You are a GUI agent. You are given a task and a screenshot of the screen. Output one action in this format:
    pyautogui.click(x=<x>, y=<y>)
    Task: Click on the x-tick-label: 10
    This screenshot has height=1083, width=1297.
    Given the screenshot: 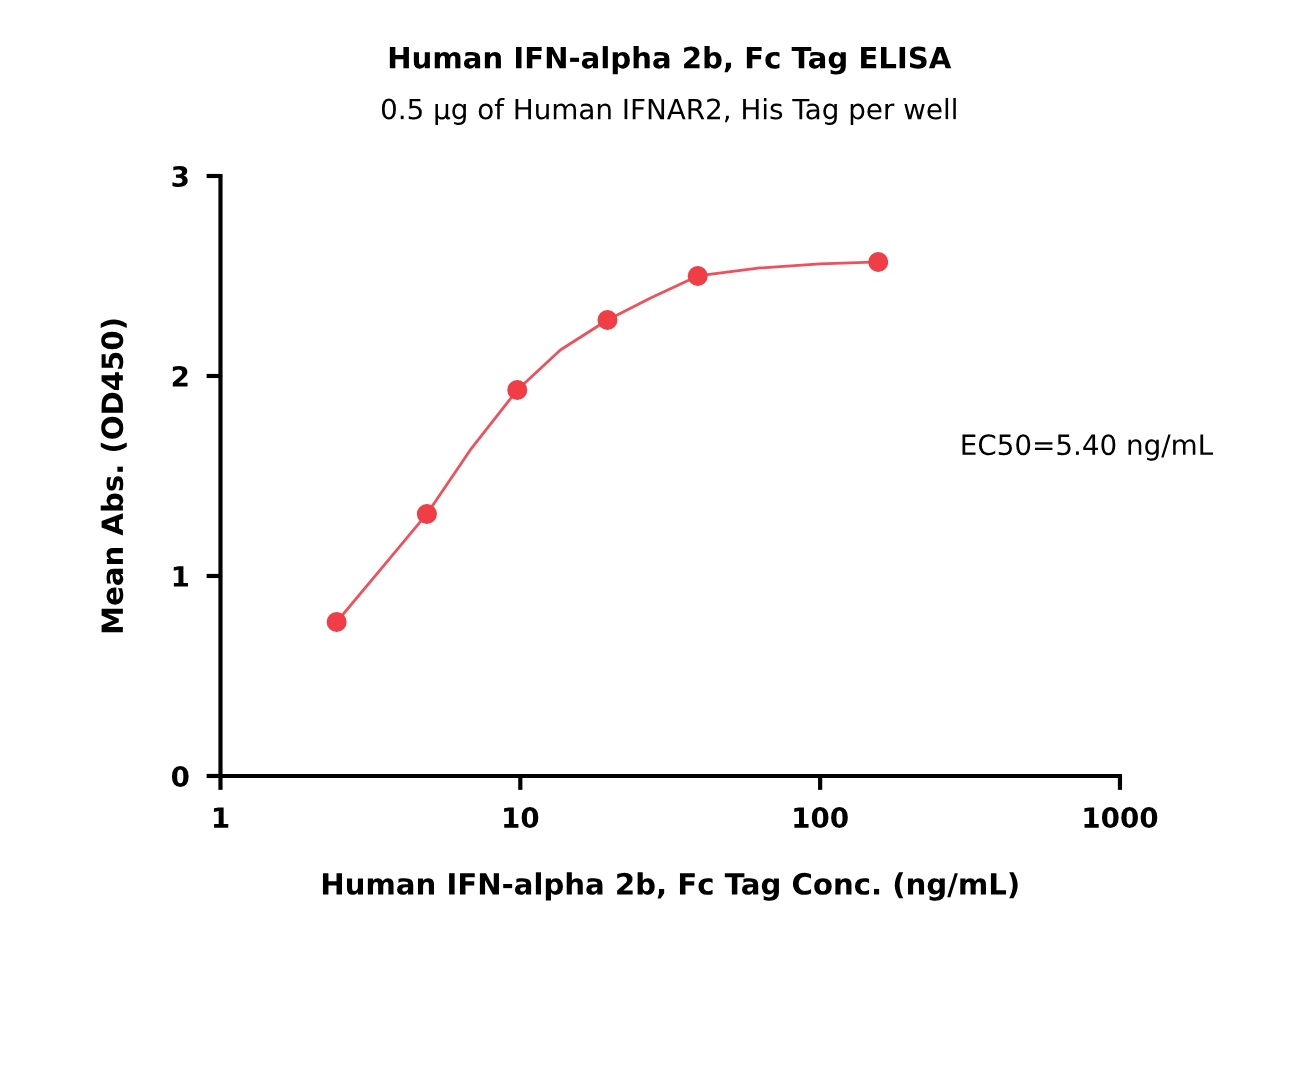 What is the action you would take?
    pyautogui.click(x=521, y=818)
    